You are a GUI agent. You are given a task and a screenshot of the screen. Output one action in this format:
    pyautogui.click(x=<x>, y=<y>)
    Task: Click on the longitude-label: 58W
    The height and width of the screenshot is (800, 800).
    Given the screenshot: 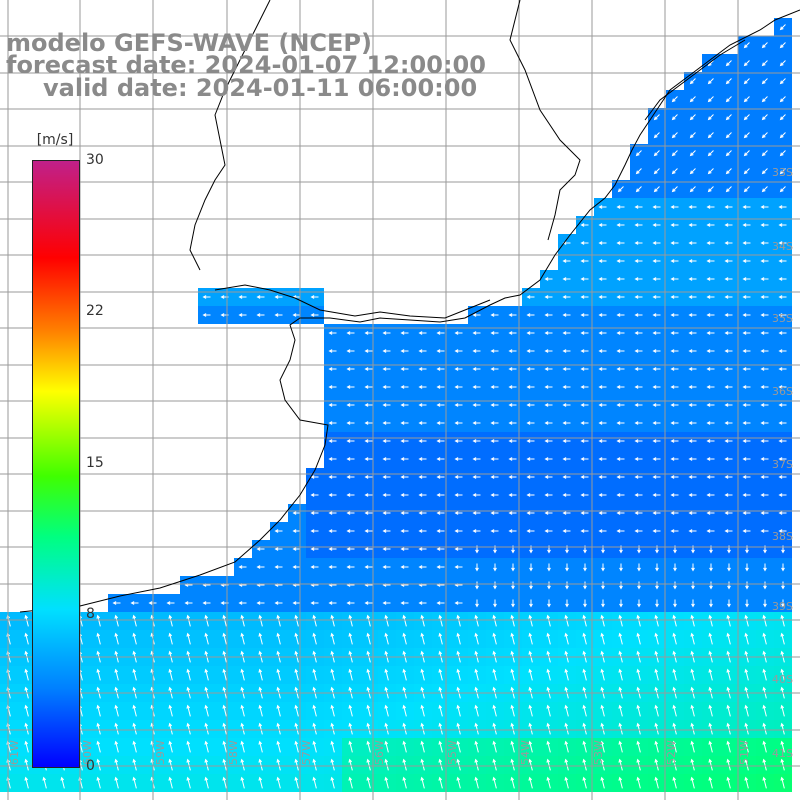 What is the action you would take?
    pyautogui.click(x=233, y=752)
    